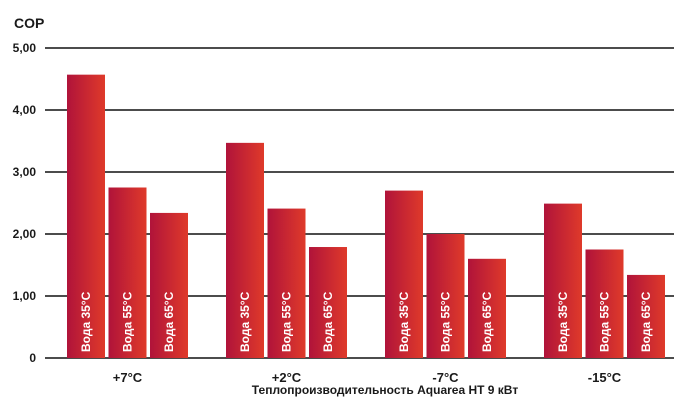 The width and height of the screenshot is (681, 401). What do you see at coordinates (25, 234) in the screenshot?
I see `y-tick-label: 2,00` at bounding box center [25, 234].